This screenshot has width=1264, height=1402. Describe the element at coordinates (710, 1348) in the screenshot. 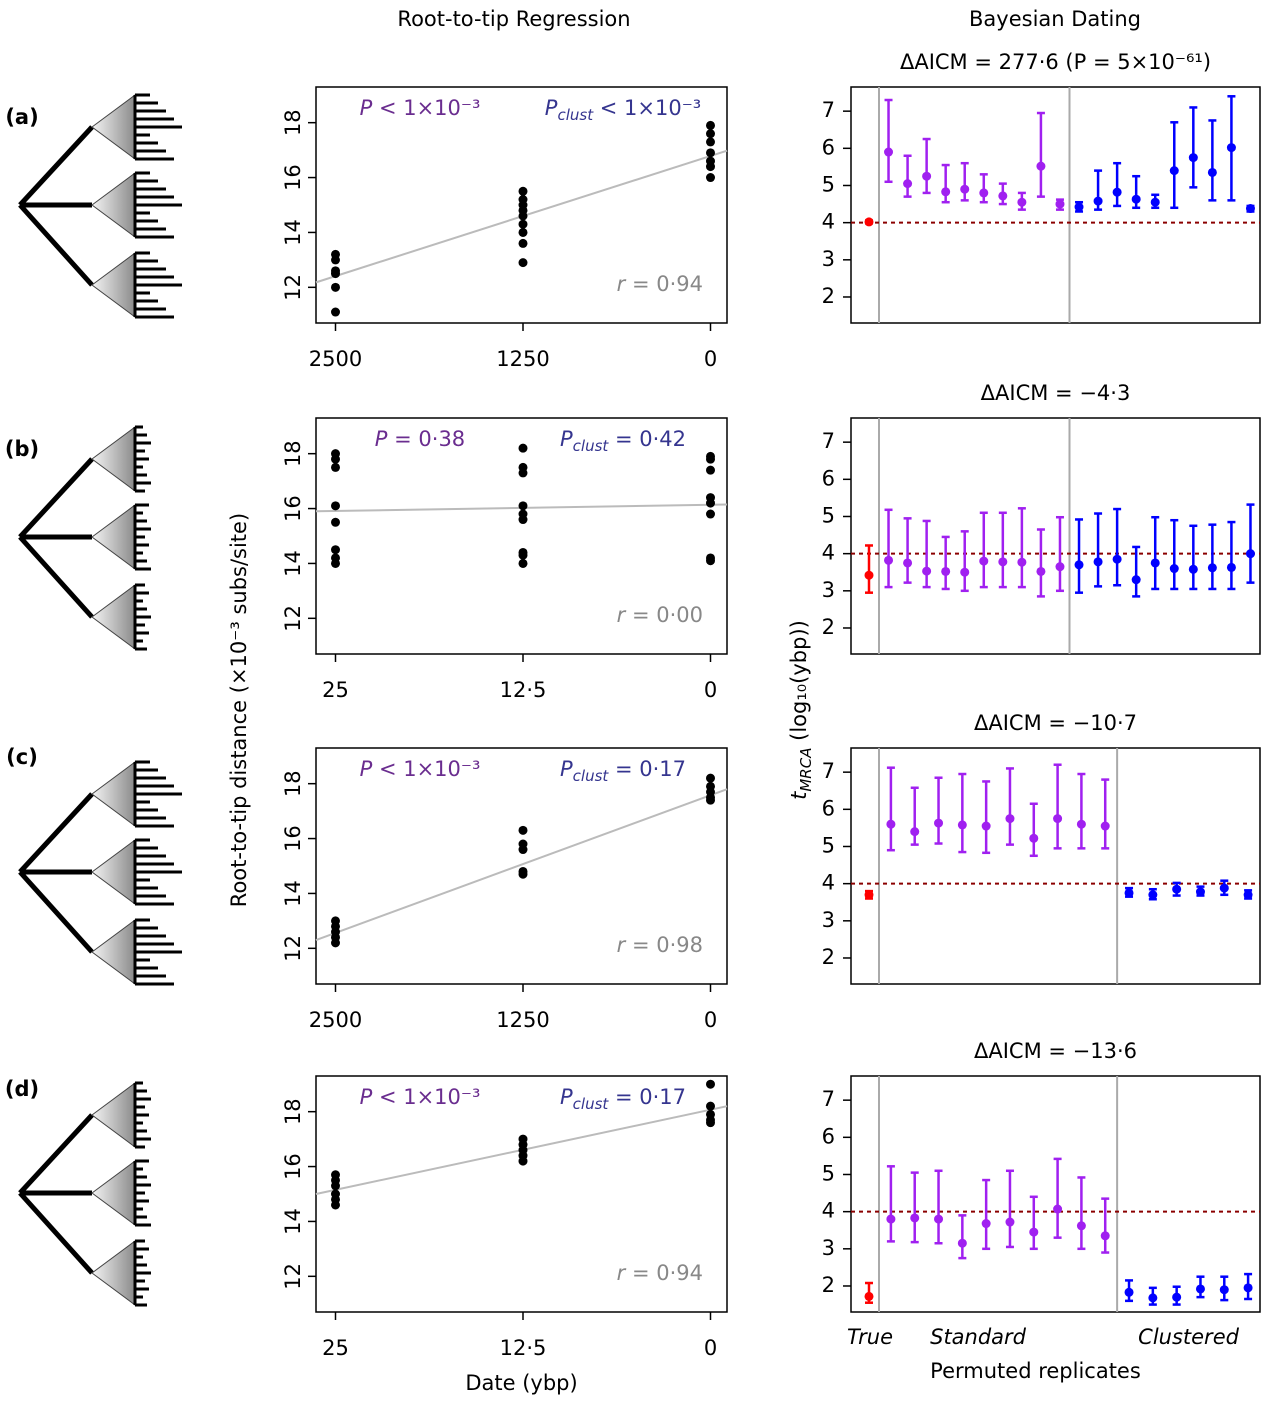

I see `x-tick-label: 0` at that location.